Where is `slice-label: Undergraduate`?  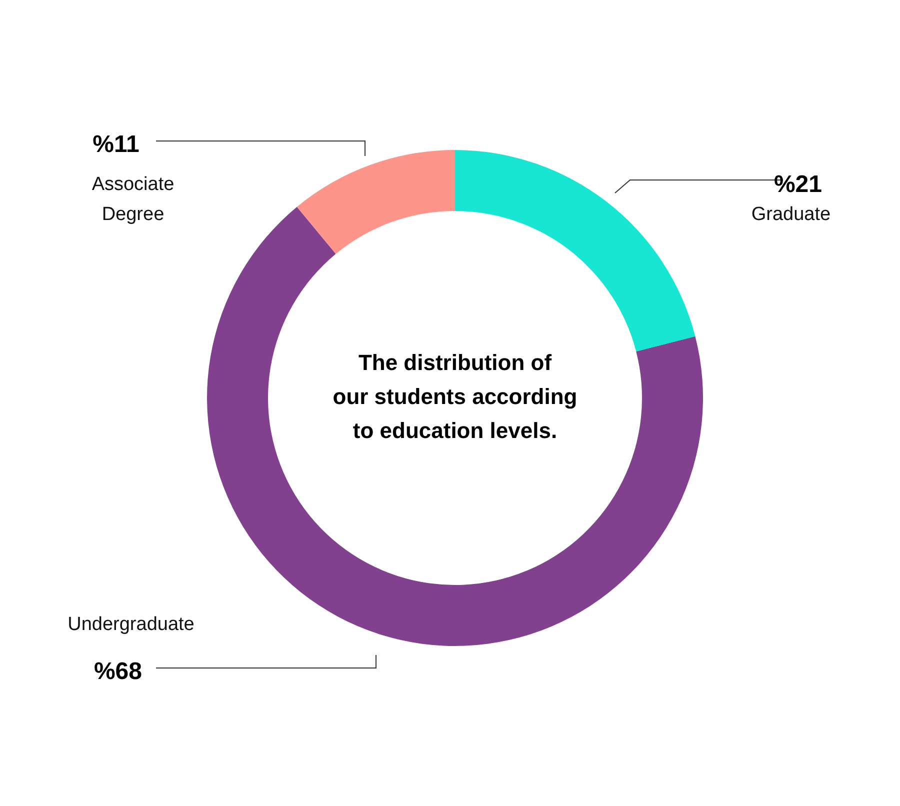 slice-label: Undergraduate is located at coordinates (131, 624).